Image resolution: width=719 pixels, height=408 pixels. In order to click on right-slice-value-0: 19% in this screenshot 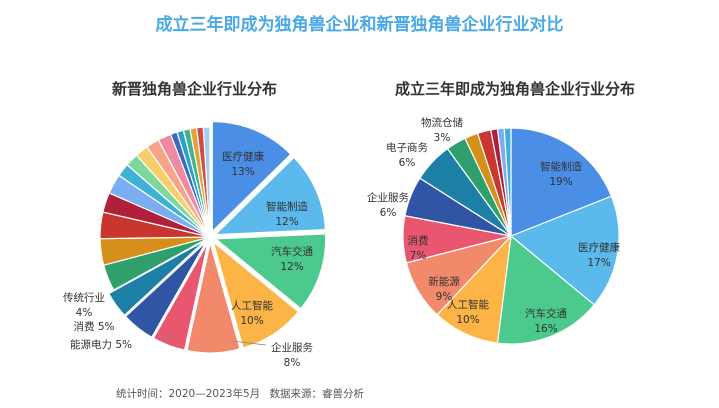, I will do `click(560, 182)`.